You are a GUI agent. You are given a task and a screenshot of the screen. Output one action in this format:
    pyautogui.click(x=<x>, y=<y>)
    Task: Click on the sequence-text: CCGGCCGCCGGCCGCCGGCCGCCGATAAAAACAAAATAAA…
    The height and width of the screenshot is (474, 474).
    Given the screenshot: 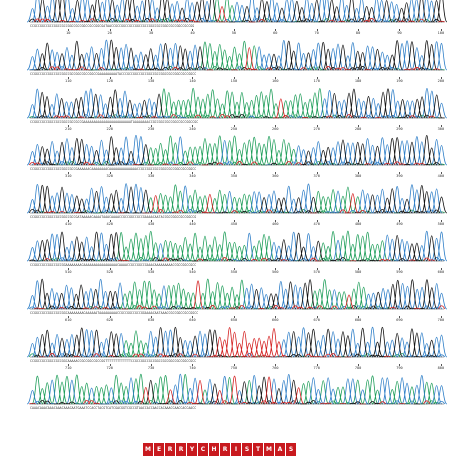 What is the action you would take?
    pyautogui.click(x=113, y=217)
    